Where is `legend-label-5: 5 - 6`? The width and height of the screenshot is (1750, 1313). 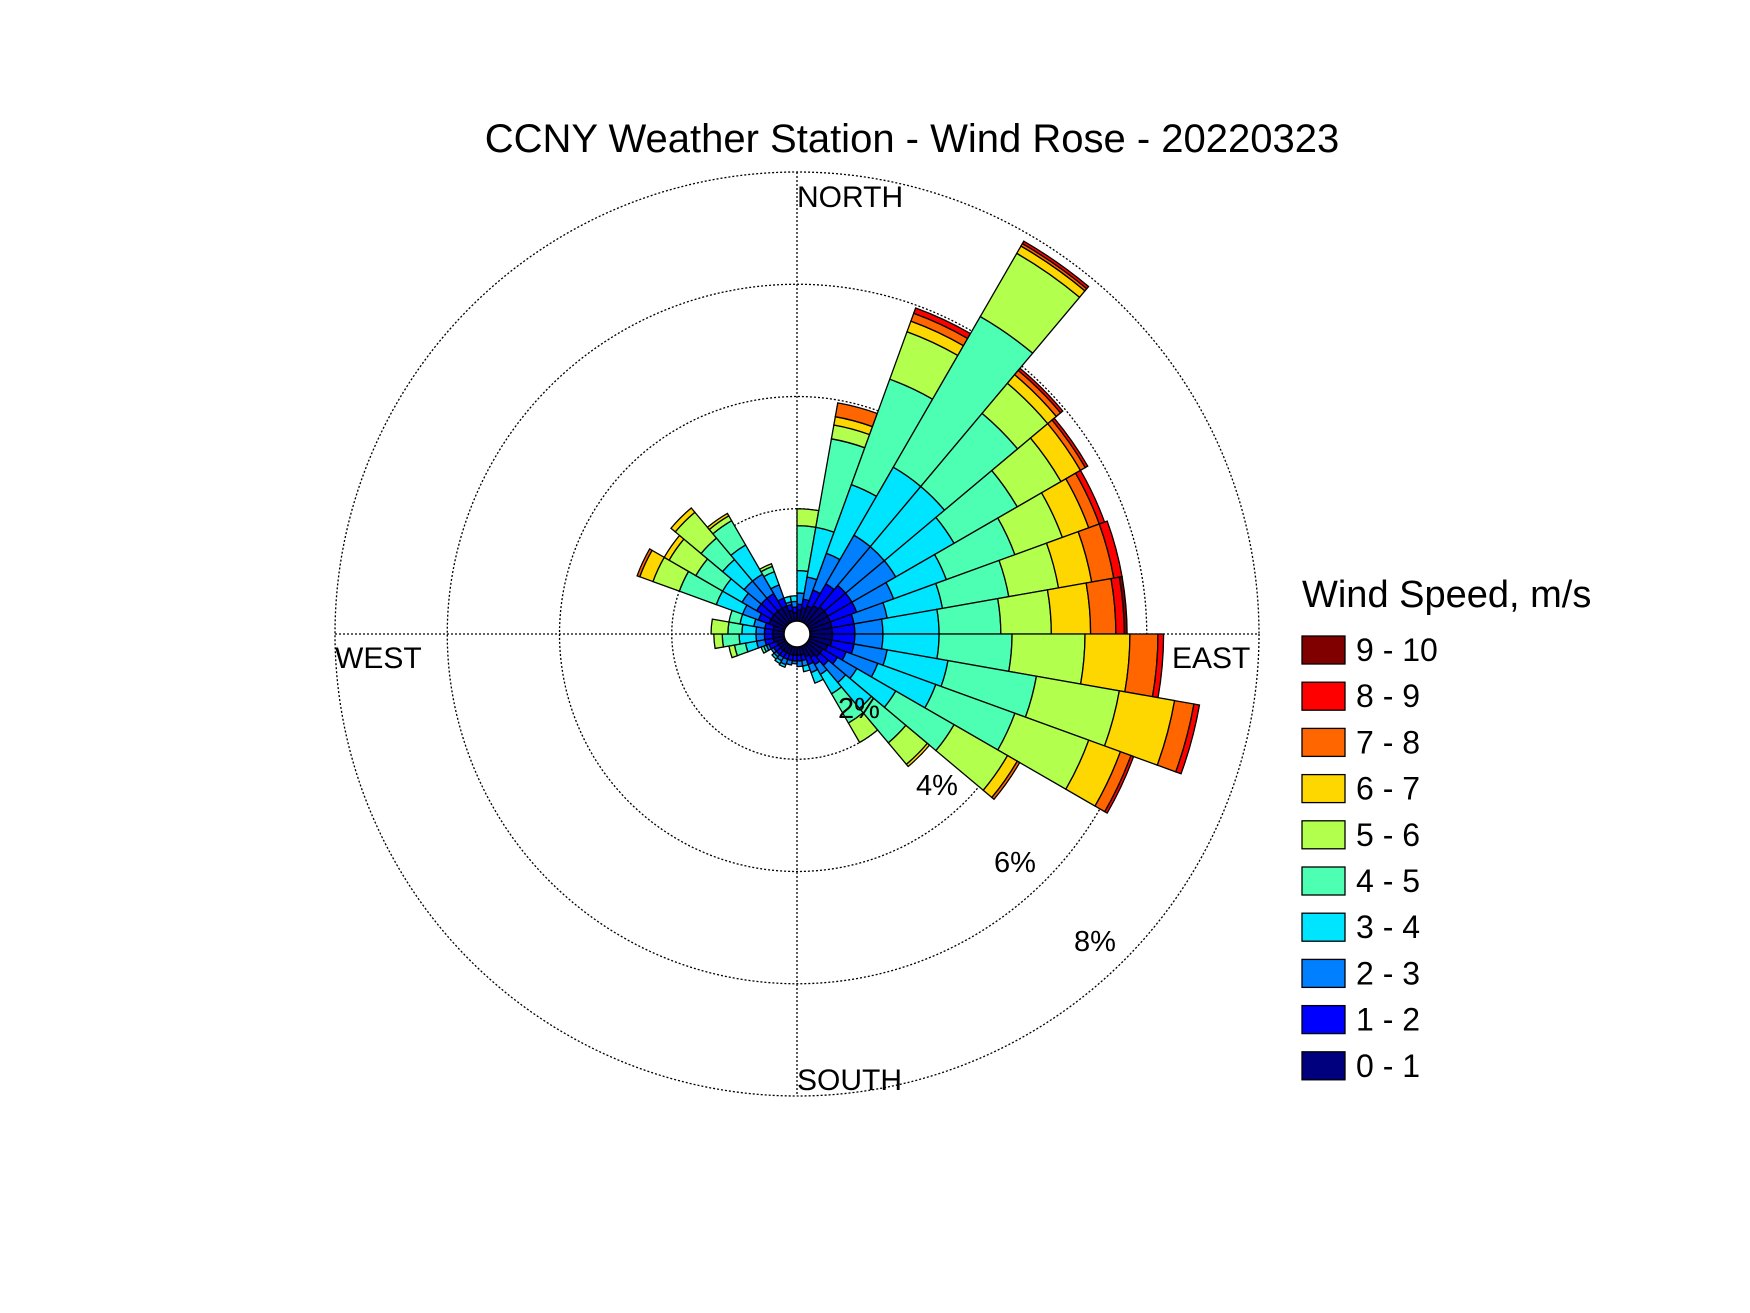 legend-label-5: 5 - 6 is located at coordinates (1388, 835).